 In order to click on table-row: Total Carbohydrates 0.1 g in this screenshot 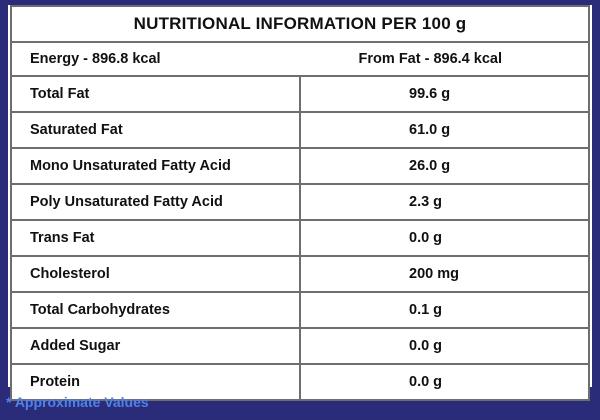, I will do `click(300, 310)`.